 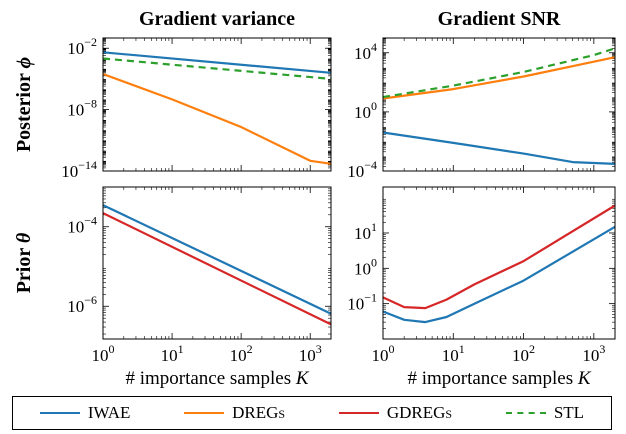 What do you see at coordinates (59, 413) in the screenshot?
I see `legend-swatch-iwae` at bounding box center [59, 413].